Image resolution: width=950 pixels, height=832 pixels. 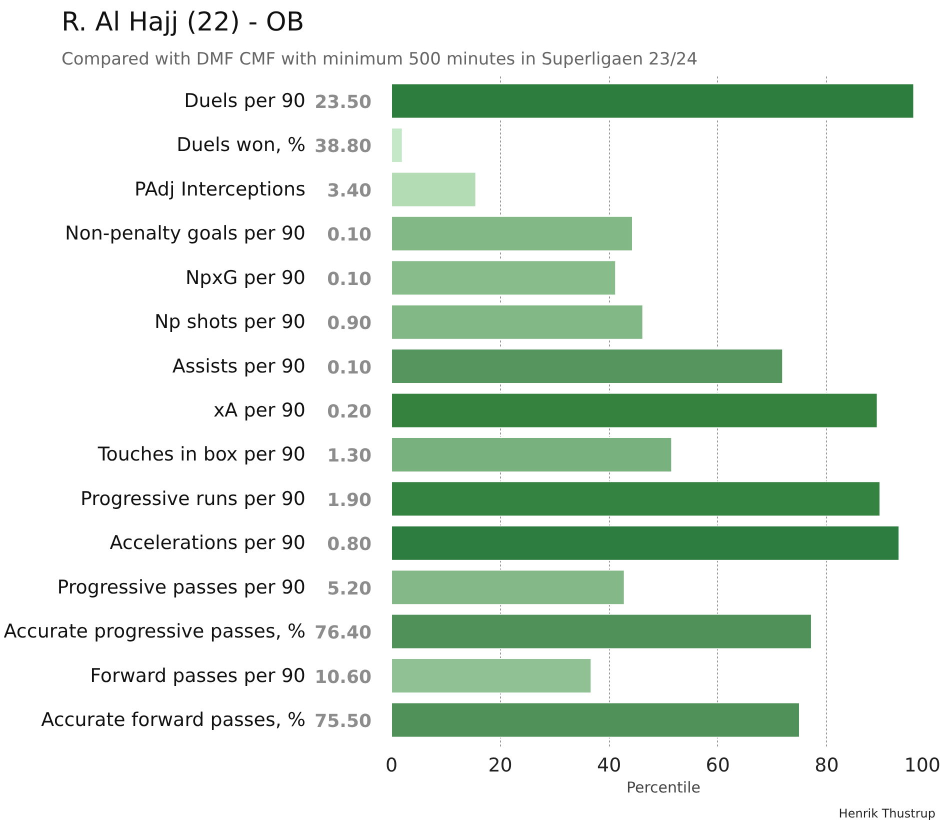 I want to click on text: 5.20, so click(x=349, y=589).